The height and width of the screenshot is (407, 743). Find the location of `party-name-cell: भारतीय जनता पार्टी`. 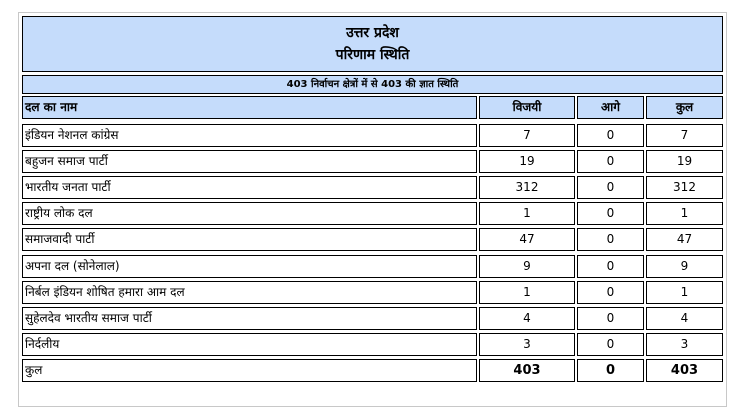

party-name-cell: भारतीय जनता पार्टी is located at coordinates (249, 187).